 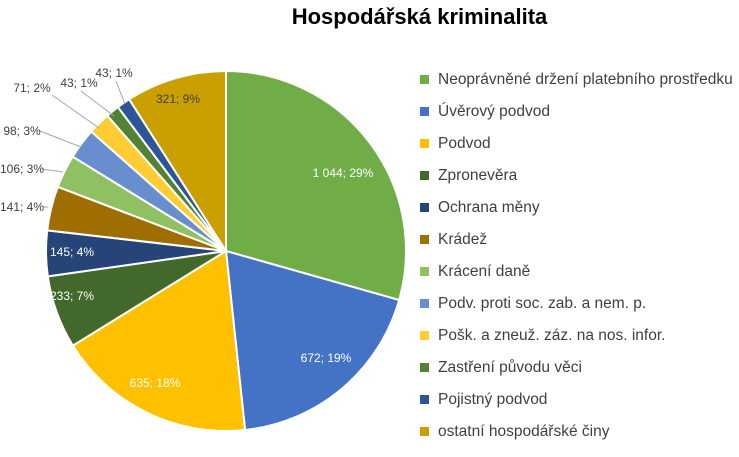 I want to click on data-label-1: 1 044; 29%, so click(x=343, y=173).